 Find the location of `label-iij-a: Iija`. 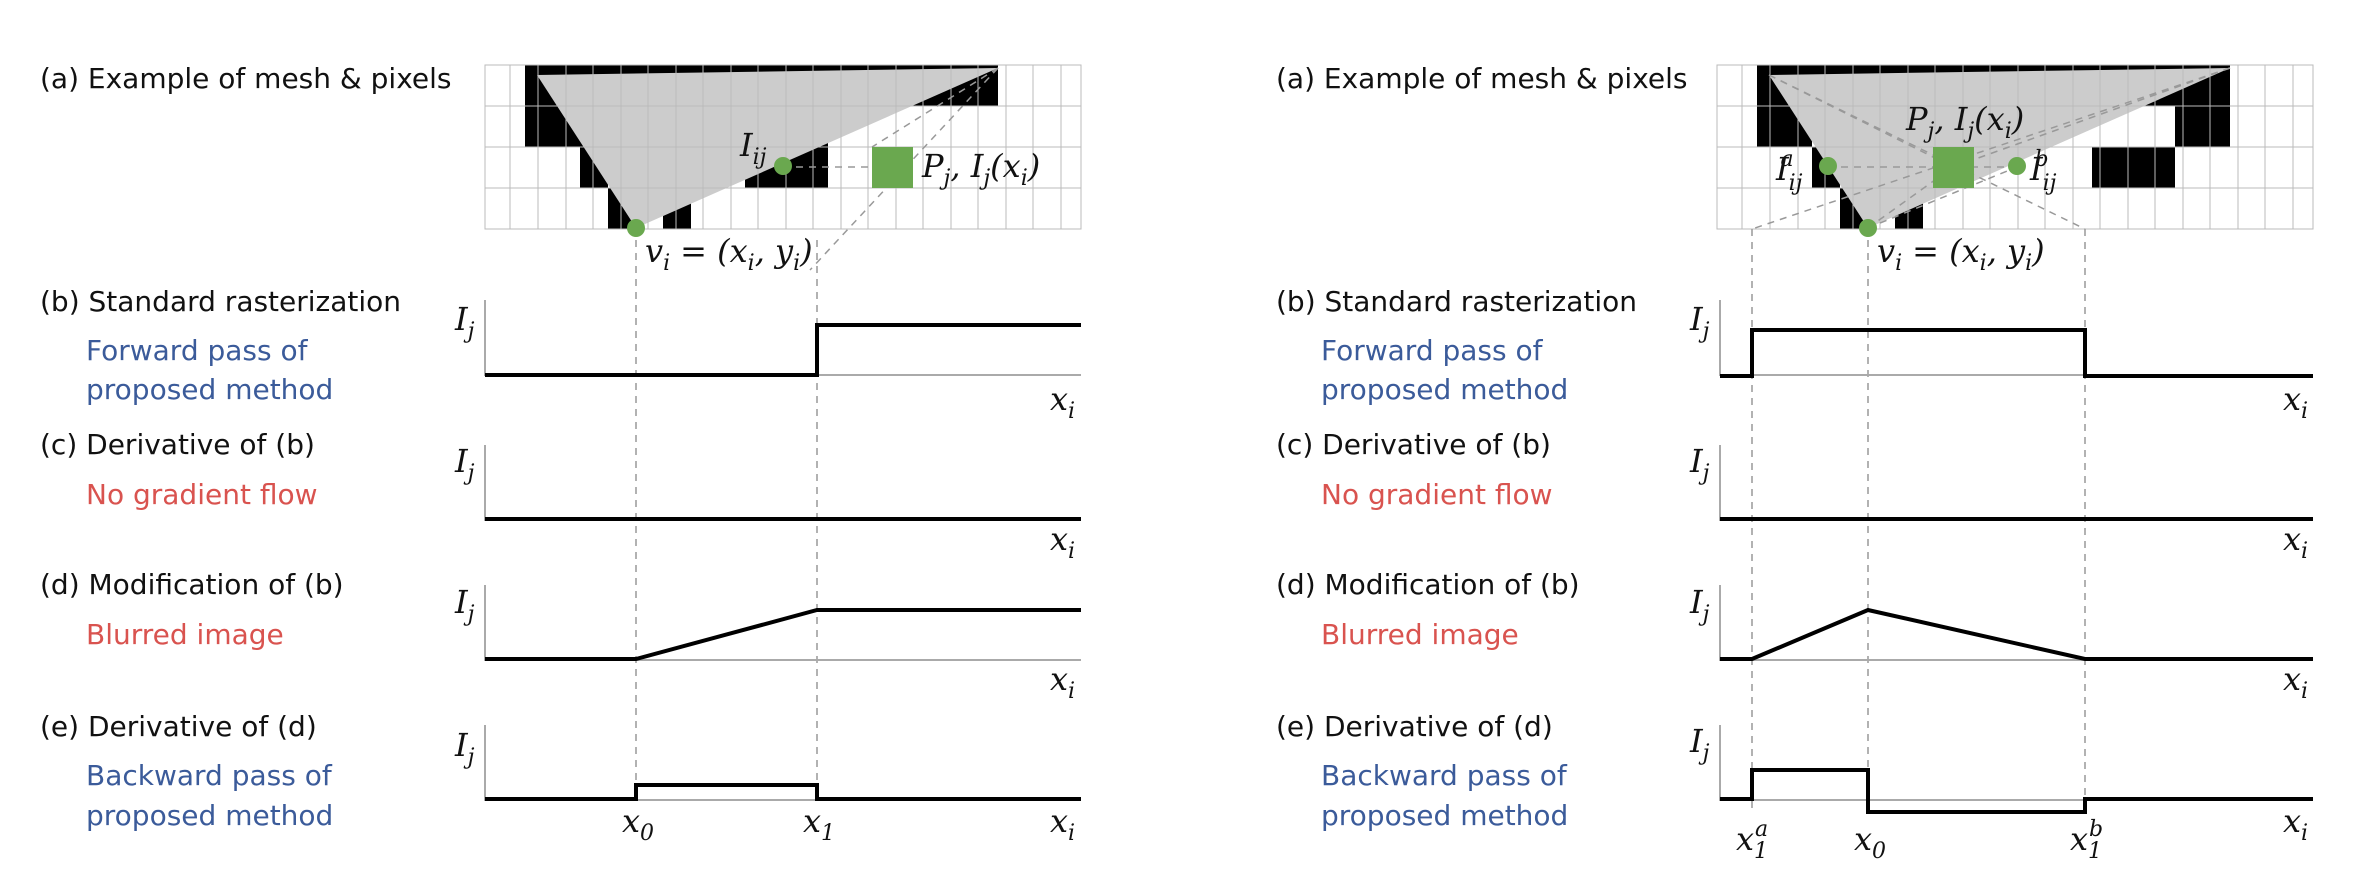

label-iij-a: Iija is located at coordinates (1789, 171).